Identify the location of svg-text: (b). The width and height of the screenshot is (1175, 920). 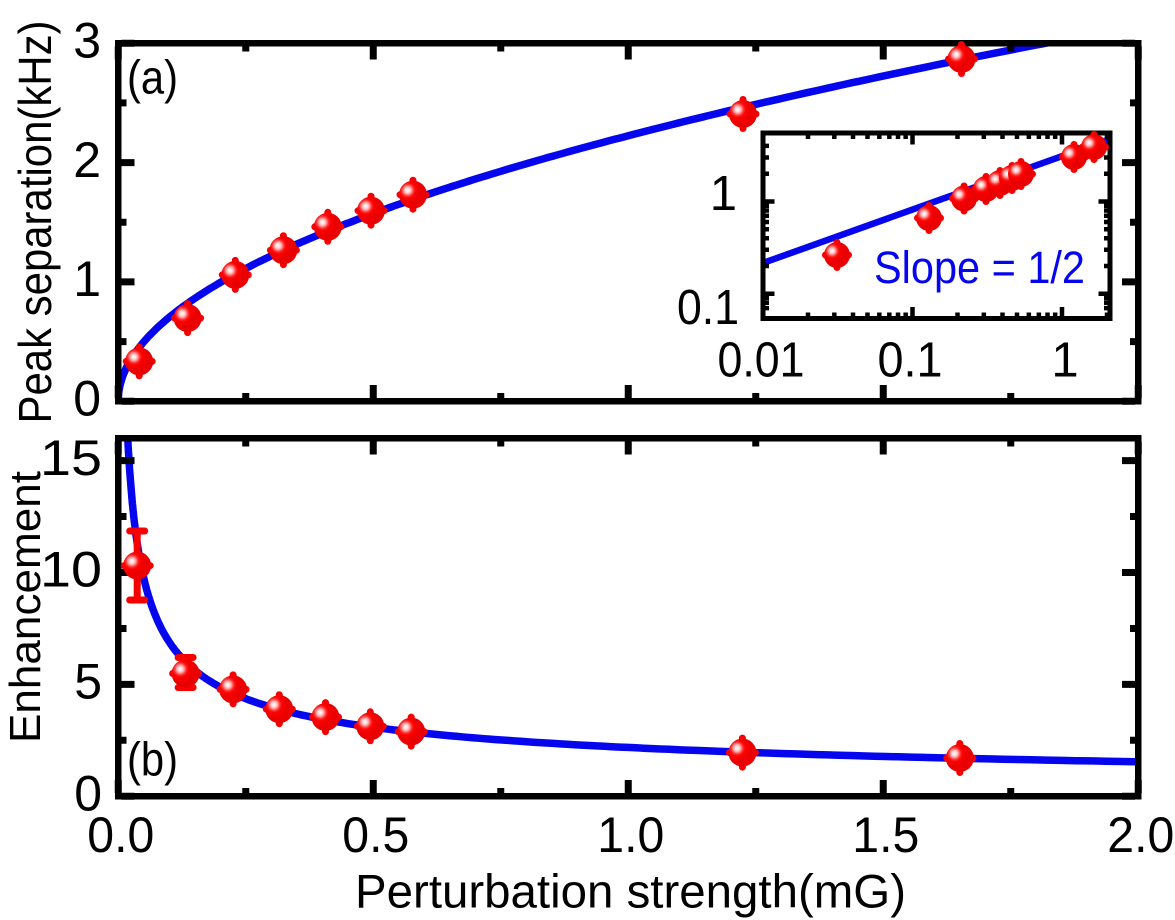
(152, 758).